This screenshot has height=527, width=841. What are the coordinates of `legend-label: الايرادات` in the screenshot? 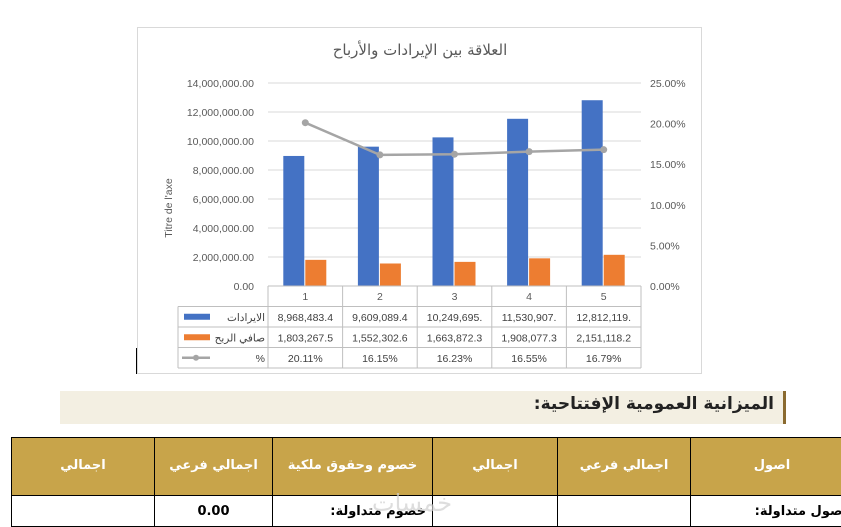 It's located at (246, 318).